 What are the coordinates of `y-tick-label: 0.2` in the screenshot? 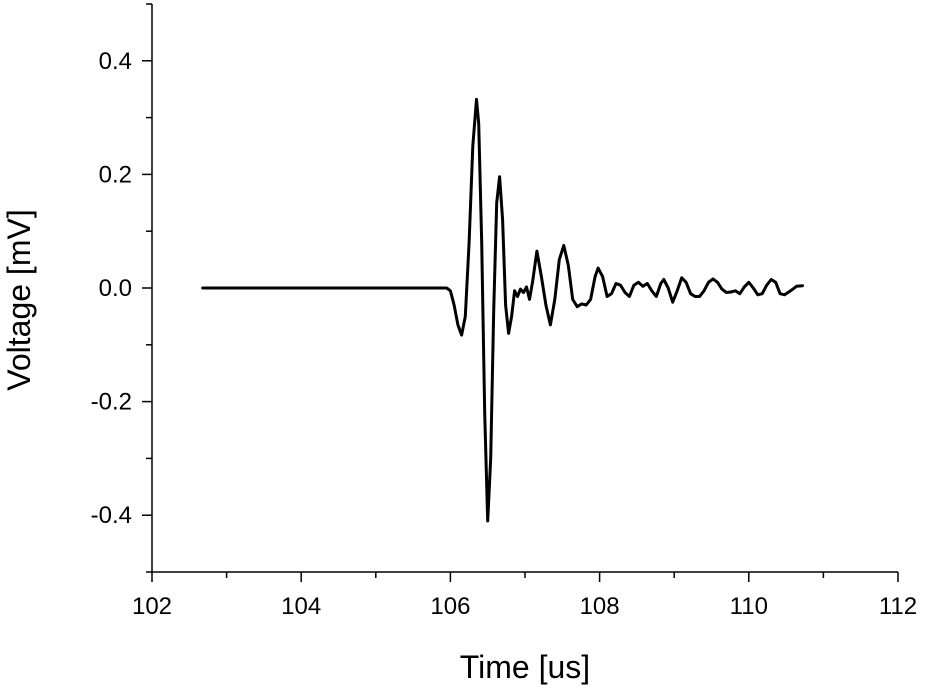 It's located at (115, 174).